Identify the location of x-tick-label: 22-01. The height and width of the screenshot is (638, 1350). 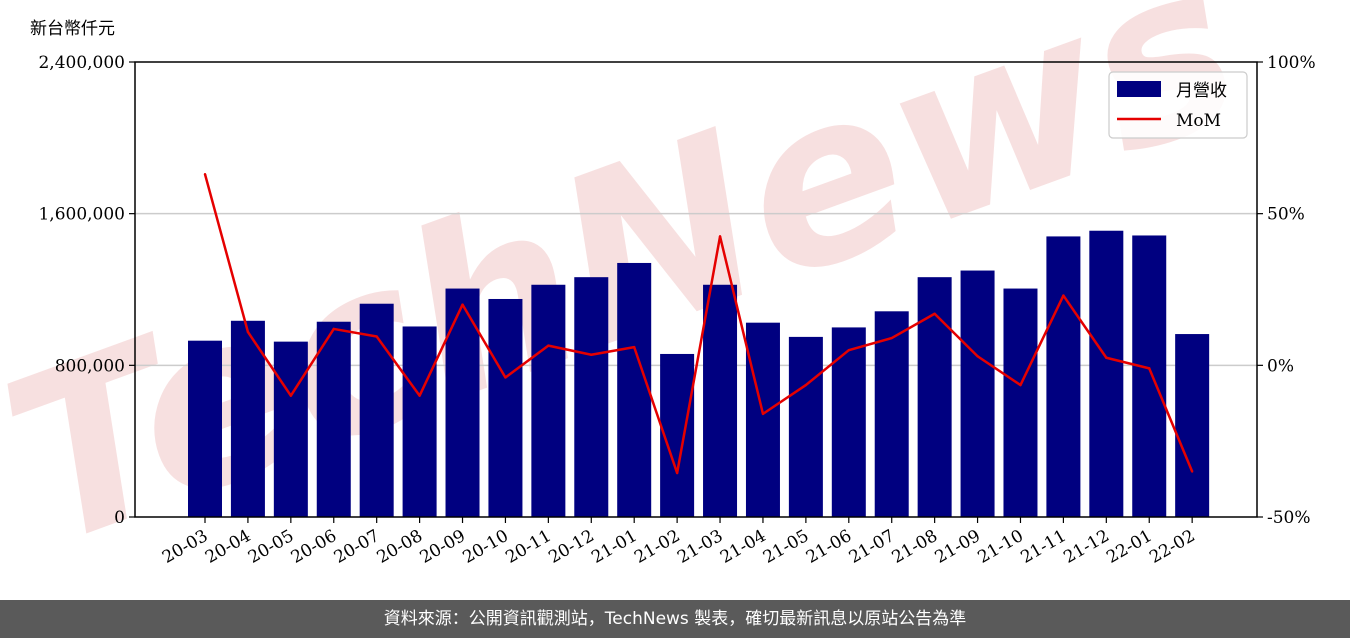
(1129, 547).